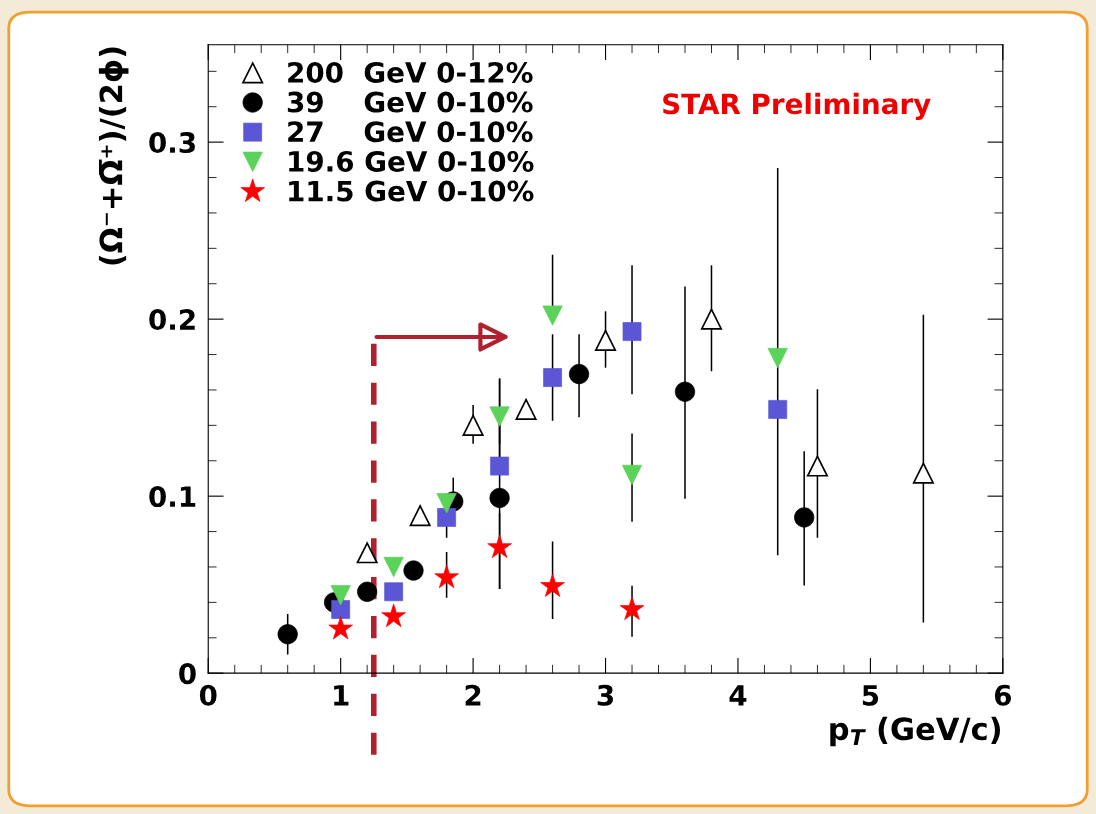 This screenshot has height=814, width=1096. What do you see at coordinates (605, 695) in the screenshot?
I see `x-tick-label: 3` at bounding box center [605, 695].